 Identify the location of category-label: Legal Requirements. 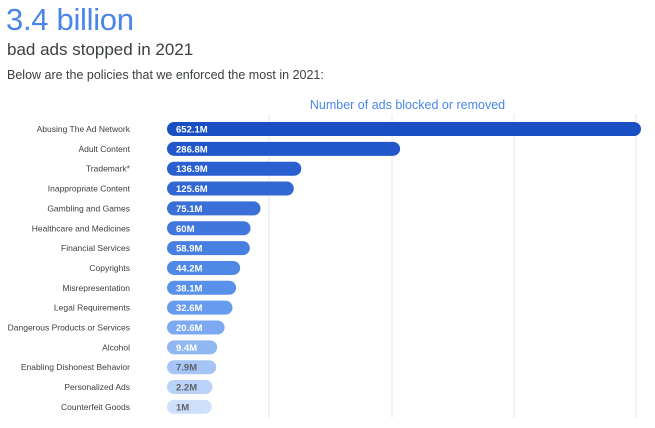
(92, 308).